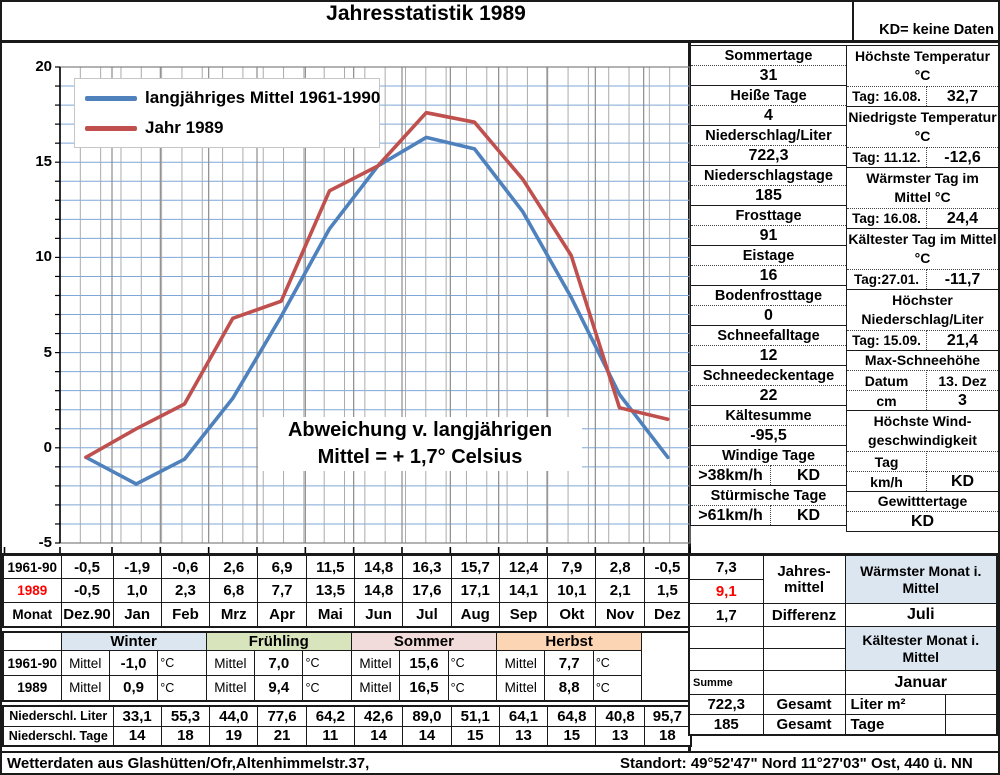 This screenshot has width=1000, height=775. What do you see at coordinates (768, 275) in the screenshot?
I see `stat-value: 16` at bounding box center [768, 275].